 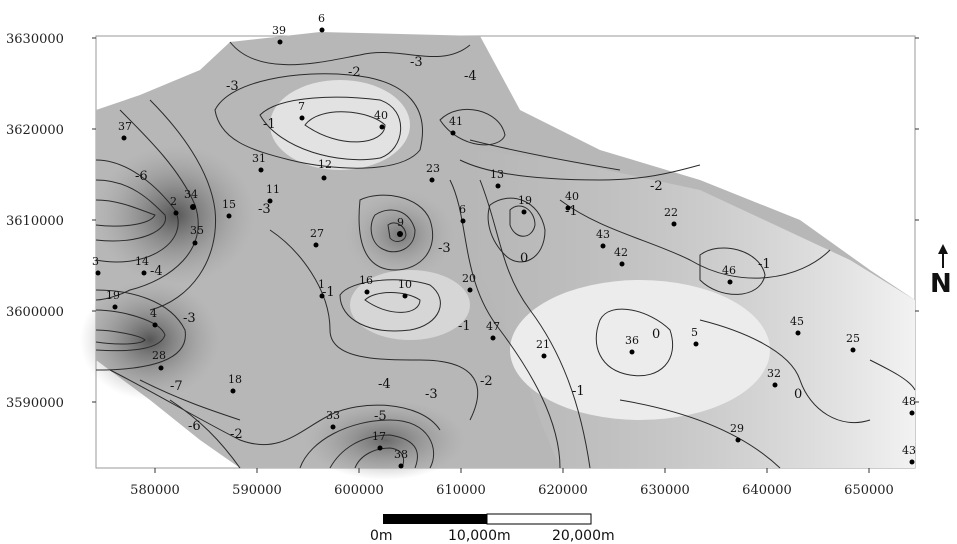 What do you see at coordinates (273, 189) in the screenshot?
I see `svg-text: 11` at bounding box center [273, 189].